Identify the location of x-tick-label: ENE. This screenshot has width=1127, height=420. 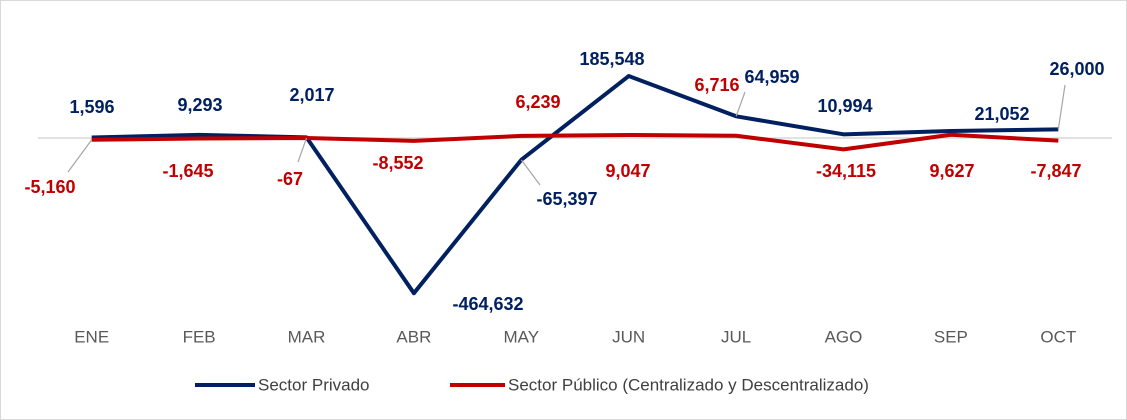
(91, 336).